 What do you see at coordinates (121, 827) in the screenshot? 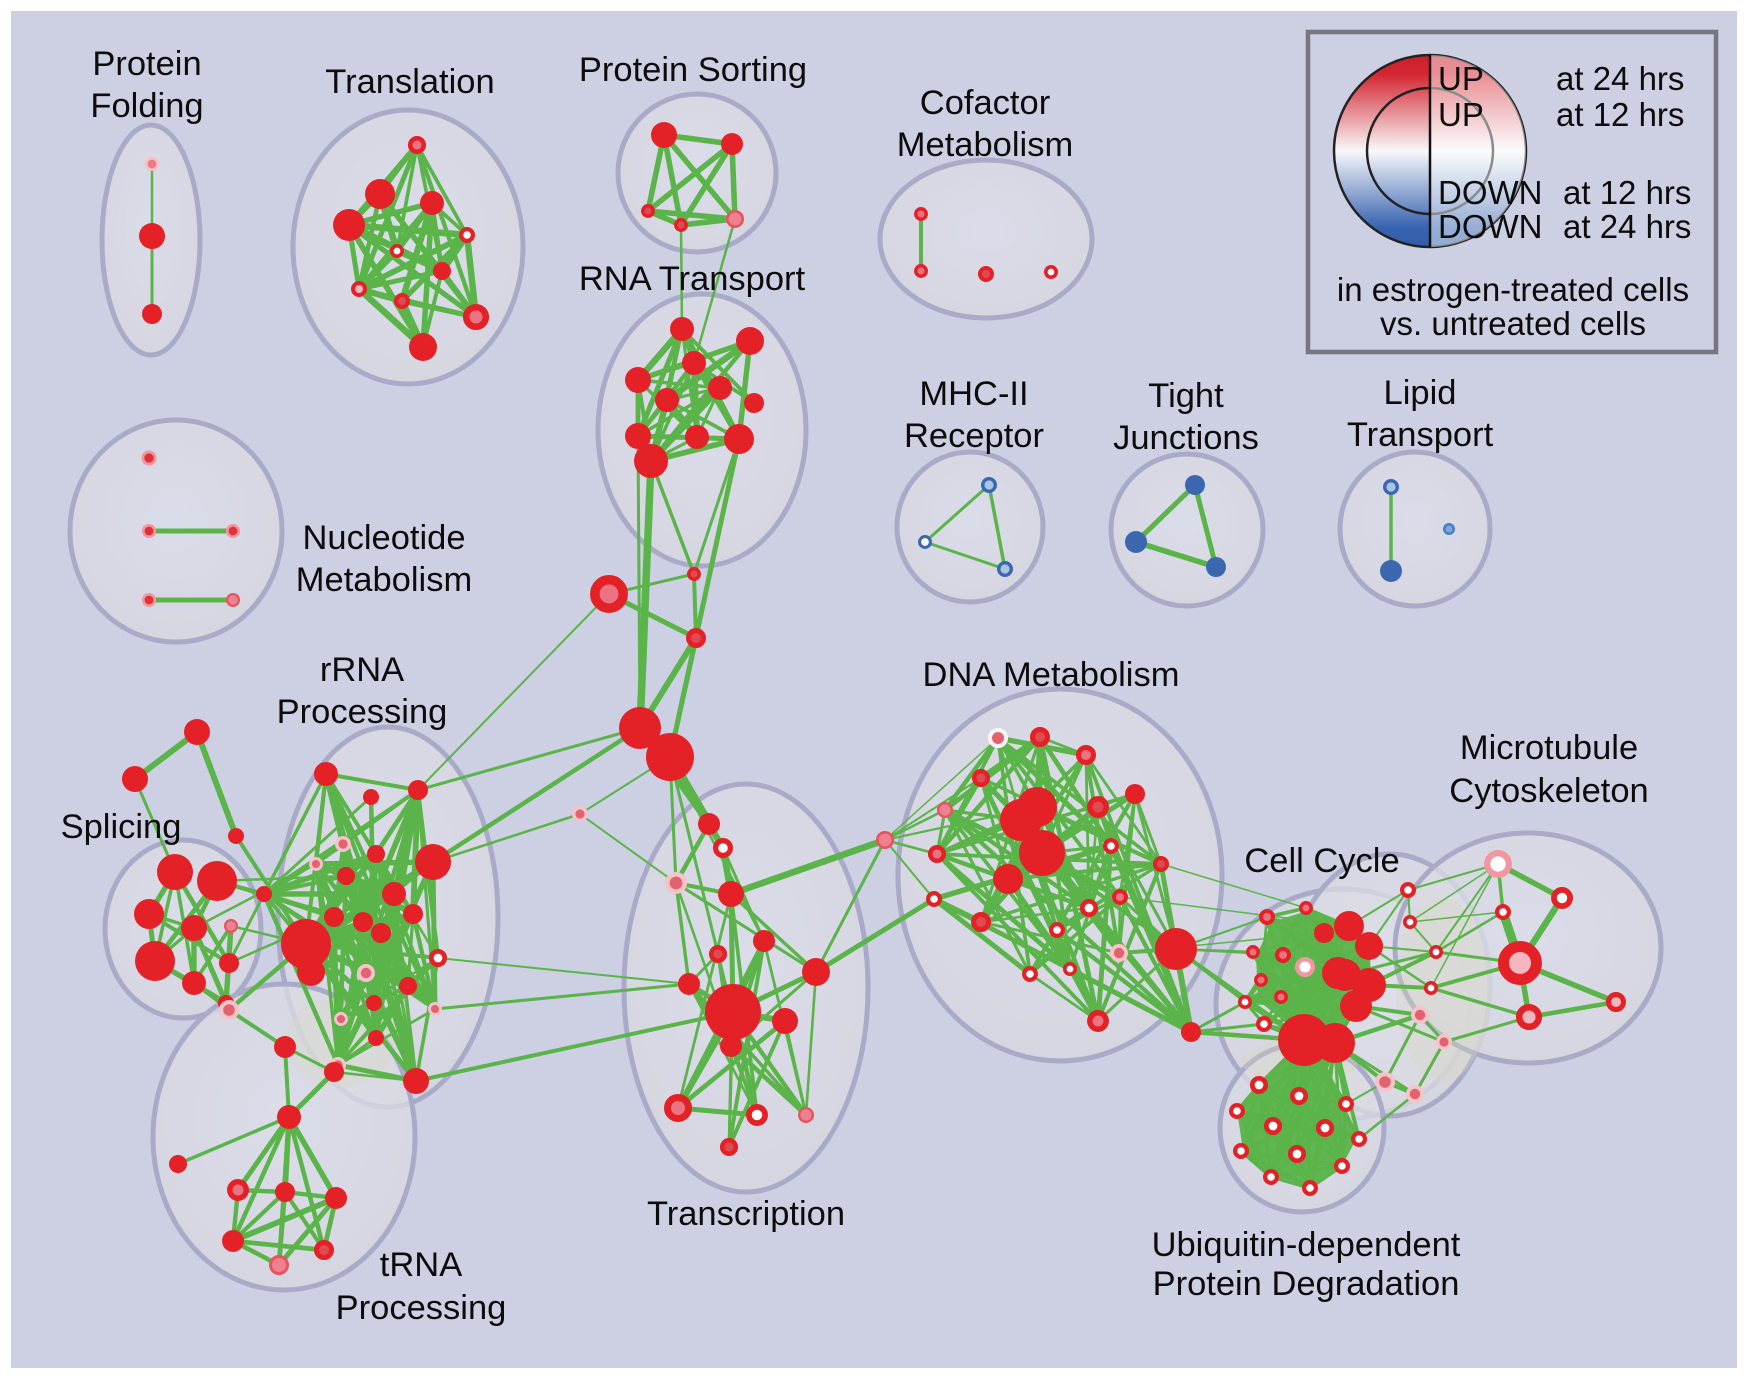
I see `svg-text: Splicing` at bounding box center [121, 827].